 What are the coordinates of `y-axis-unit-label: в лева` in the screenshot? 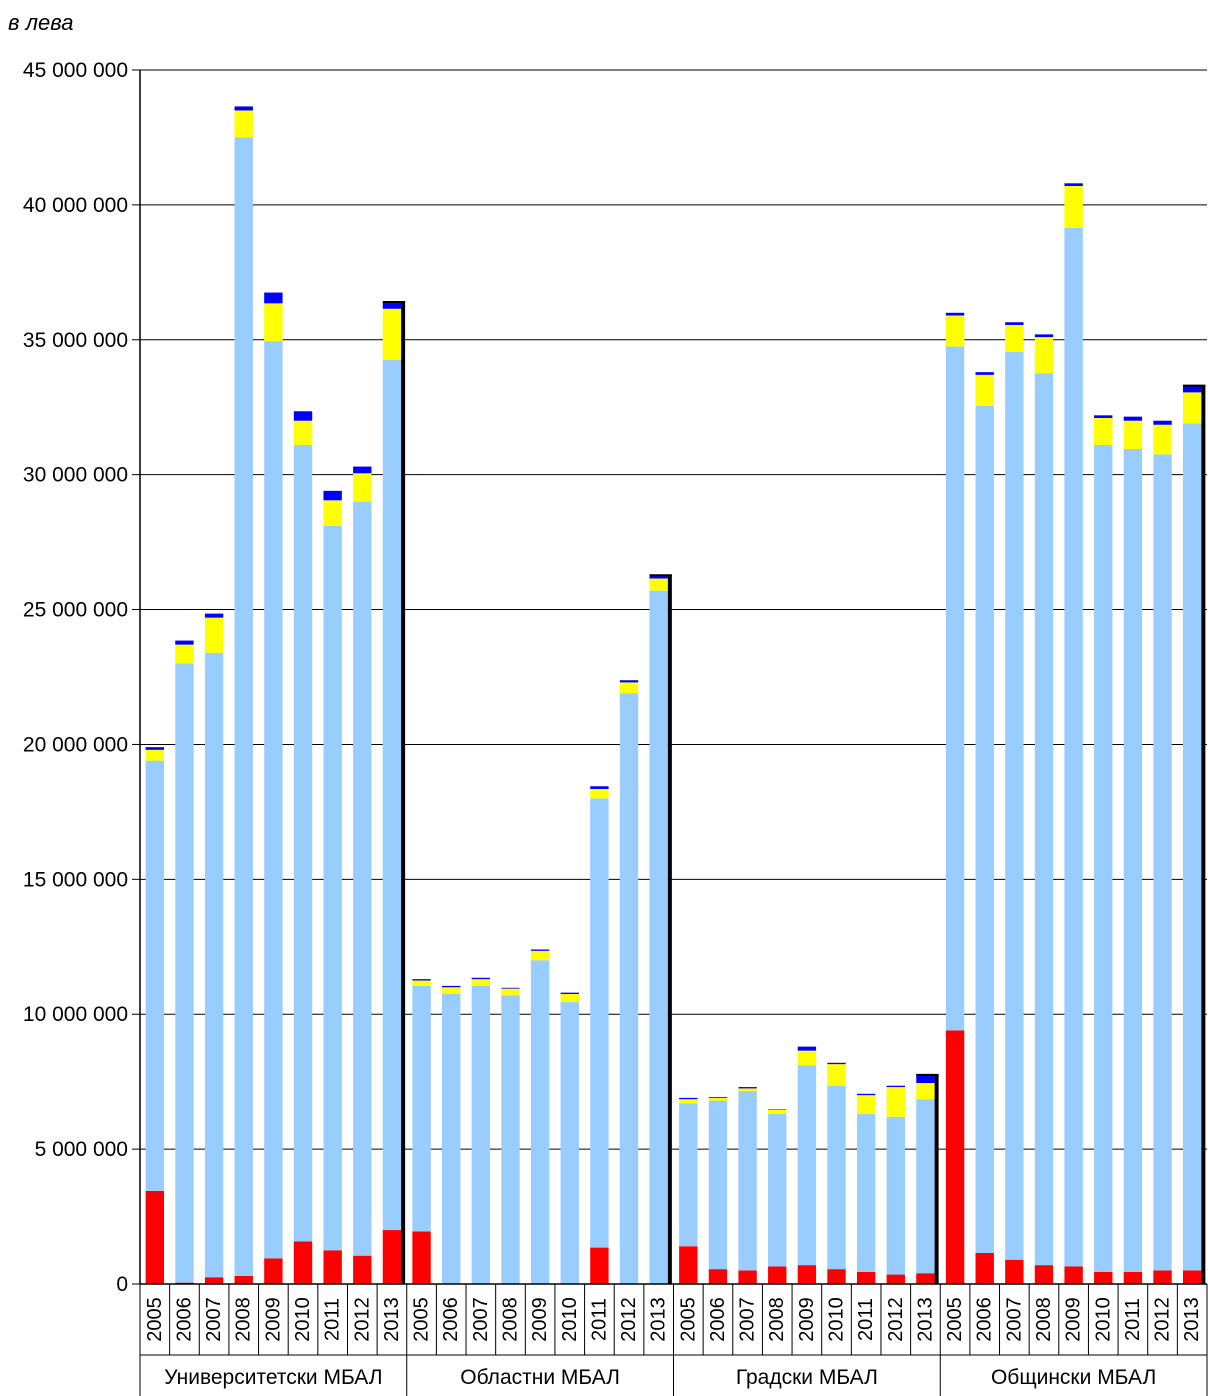 It's located at (41, 22).